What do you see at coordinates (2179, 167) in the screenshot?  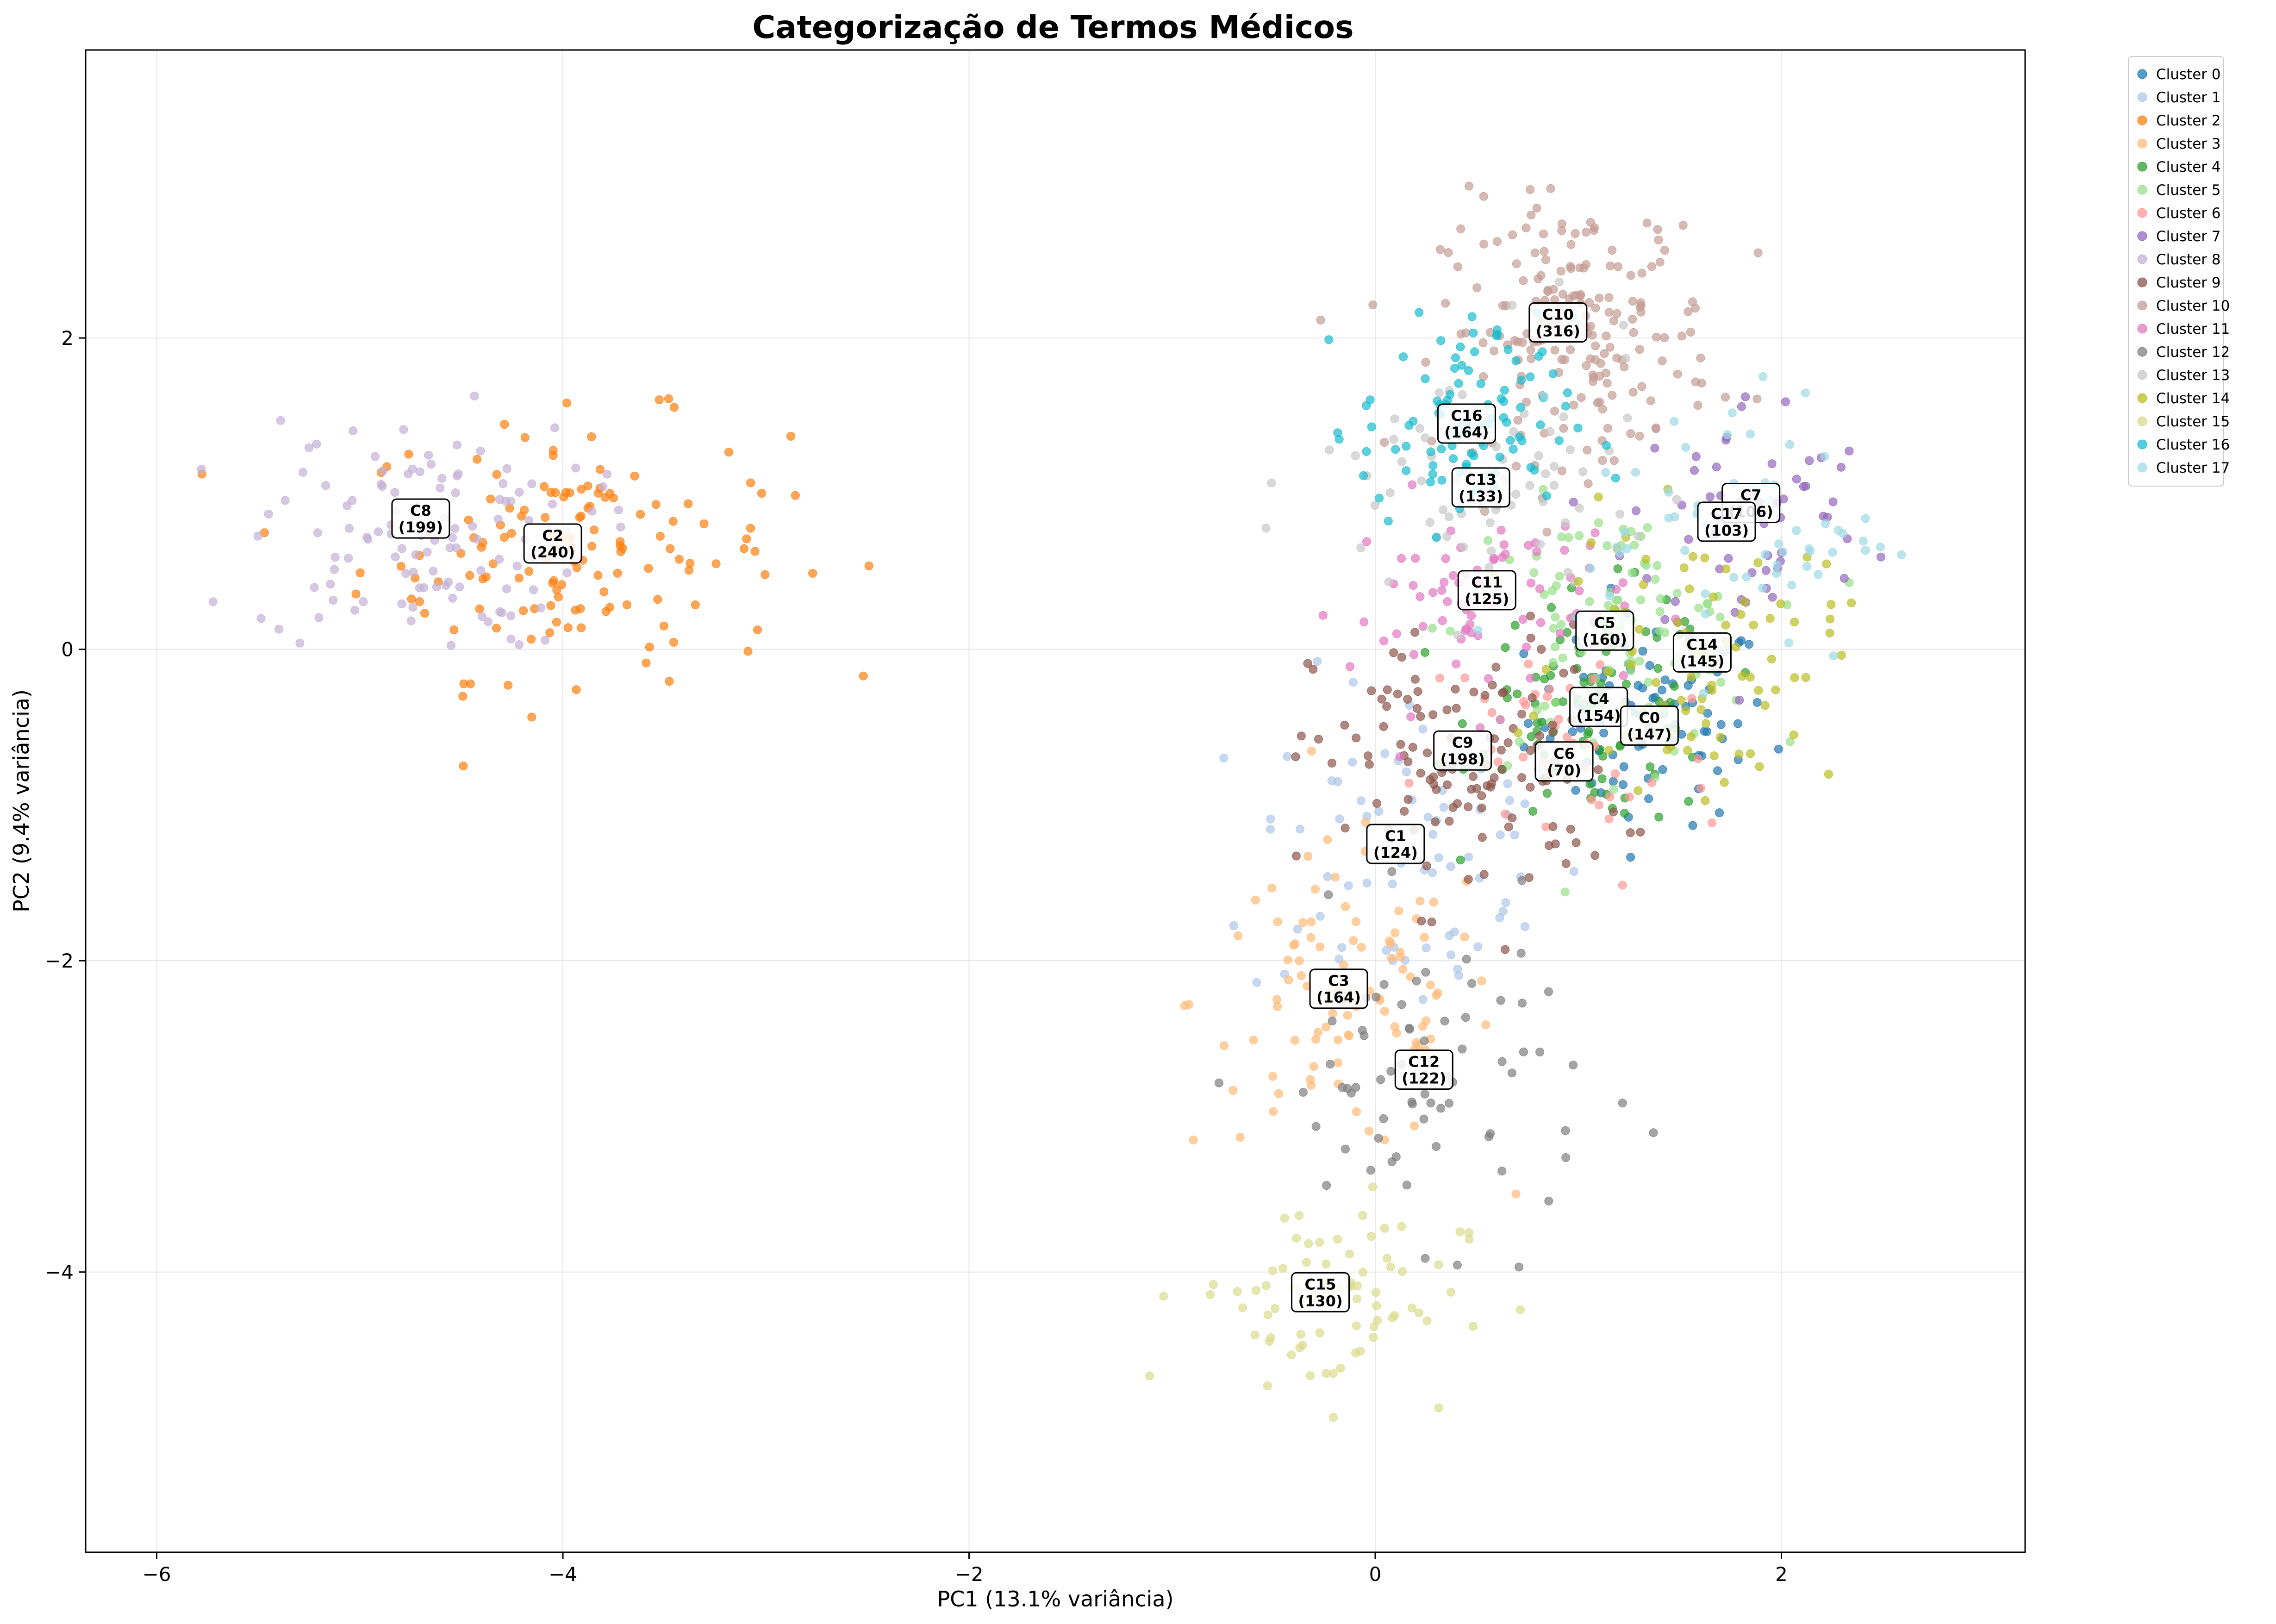 I see `legend-entry: Cluster 4` at bounding box center [2179, 167].